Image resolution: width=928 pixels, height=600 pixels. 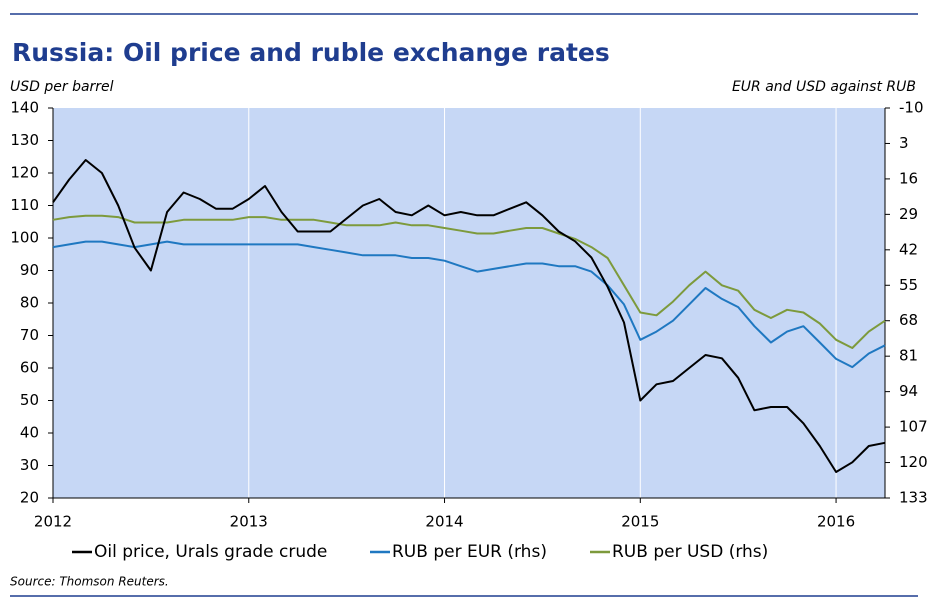 What do you see at coordinates (249, 522) in the screenshot?
I see `x-tick-label: 2013` at bounding box center [249, 522].